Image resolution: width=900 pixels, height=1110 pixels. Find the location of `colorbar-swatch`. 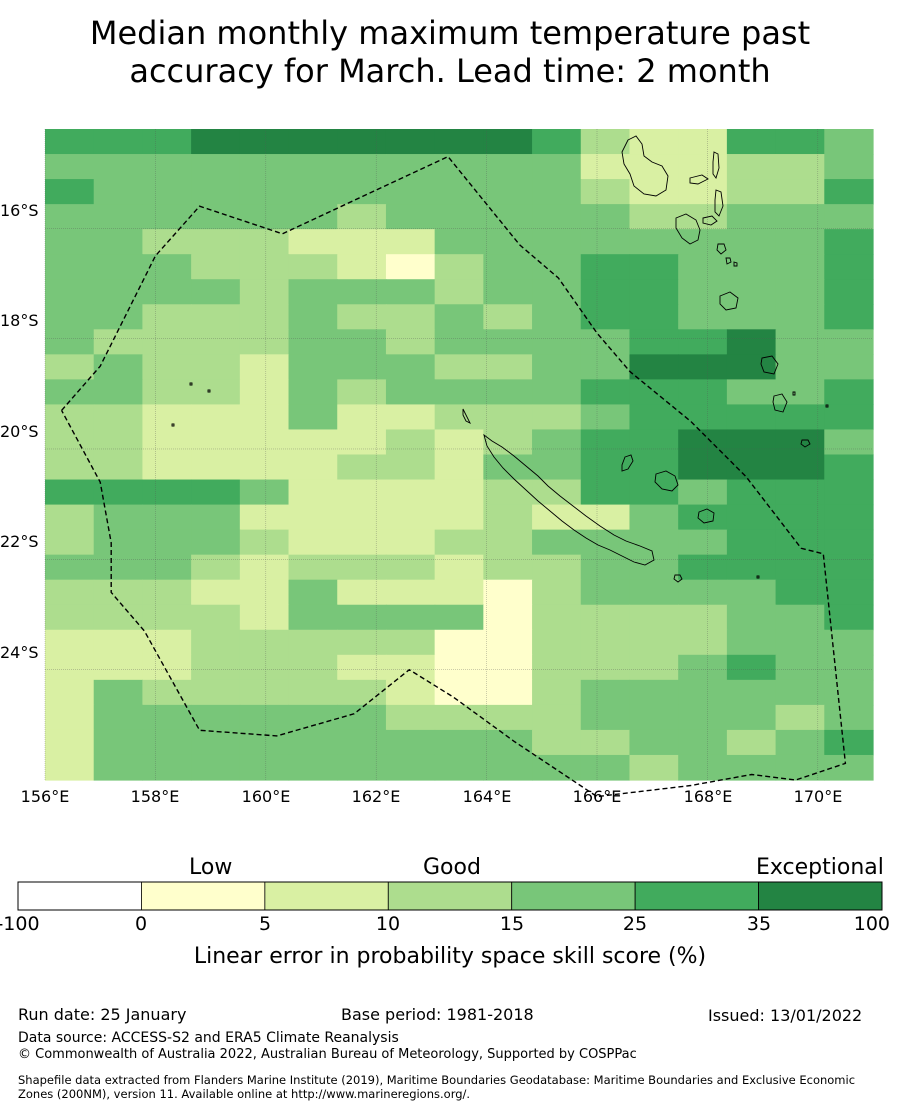

colorbar-swatch is located at coordinates (203, 896).